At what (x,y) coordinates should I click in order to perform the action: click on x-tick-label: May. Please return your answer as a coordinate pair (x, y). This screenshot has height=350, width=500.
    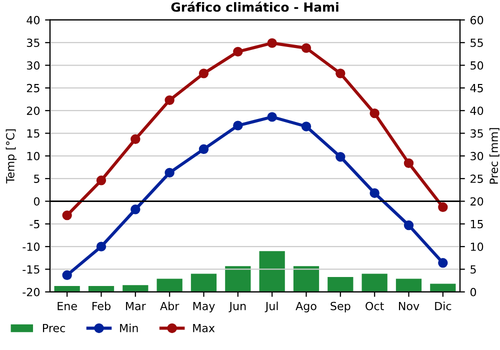
    Looking at the image, I should click on (204, 307).